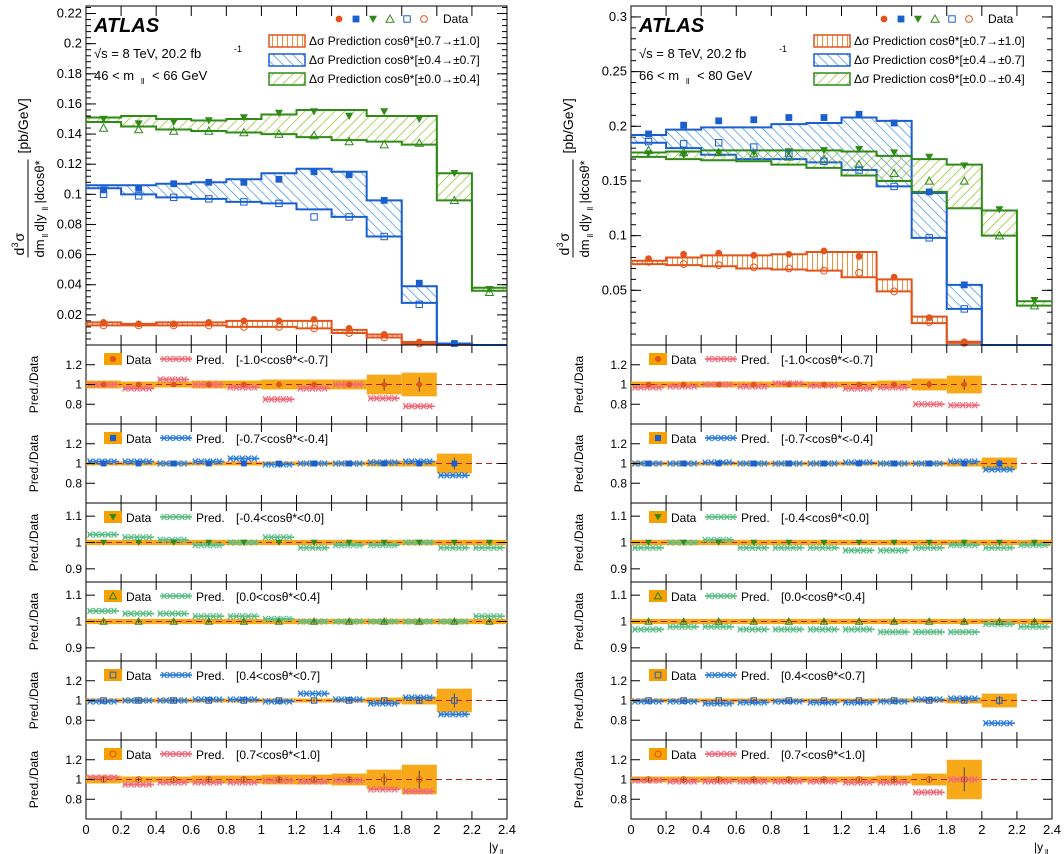  What do you see at coordinates (618, 760) in the screenshot?
I see `ratio-y-tick-label: 1.2` at bounding box center [618, 760].